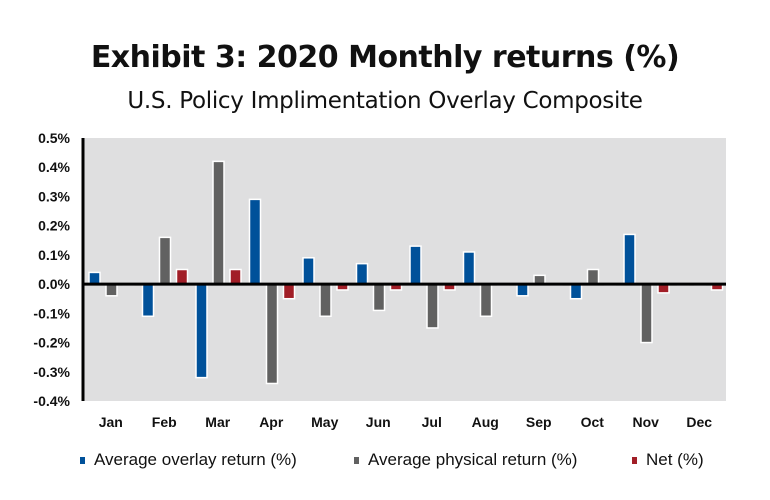 Image resolution: width=770 pixels, height=500 pixels. Describe the element at coordinates (54, 255) in the screenshot. I see `y-tick-label: 0.1%` at that location.